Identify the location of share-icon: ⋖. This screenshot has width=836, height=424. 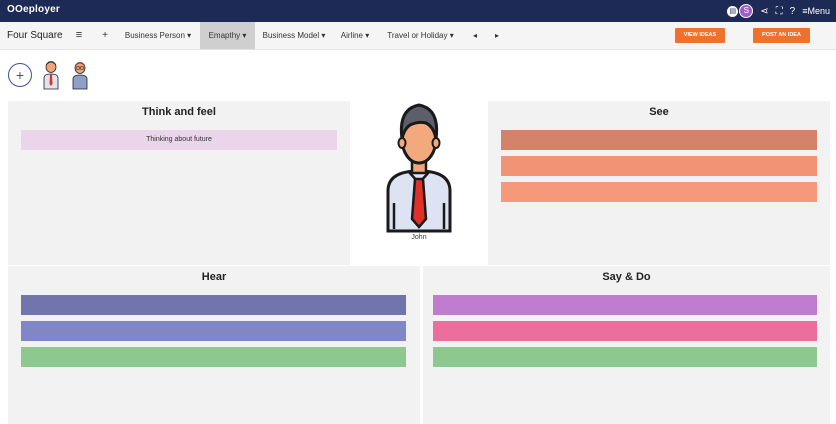
(764, 11).